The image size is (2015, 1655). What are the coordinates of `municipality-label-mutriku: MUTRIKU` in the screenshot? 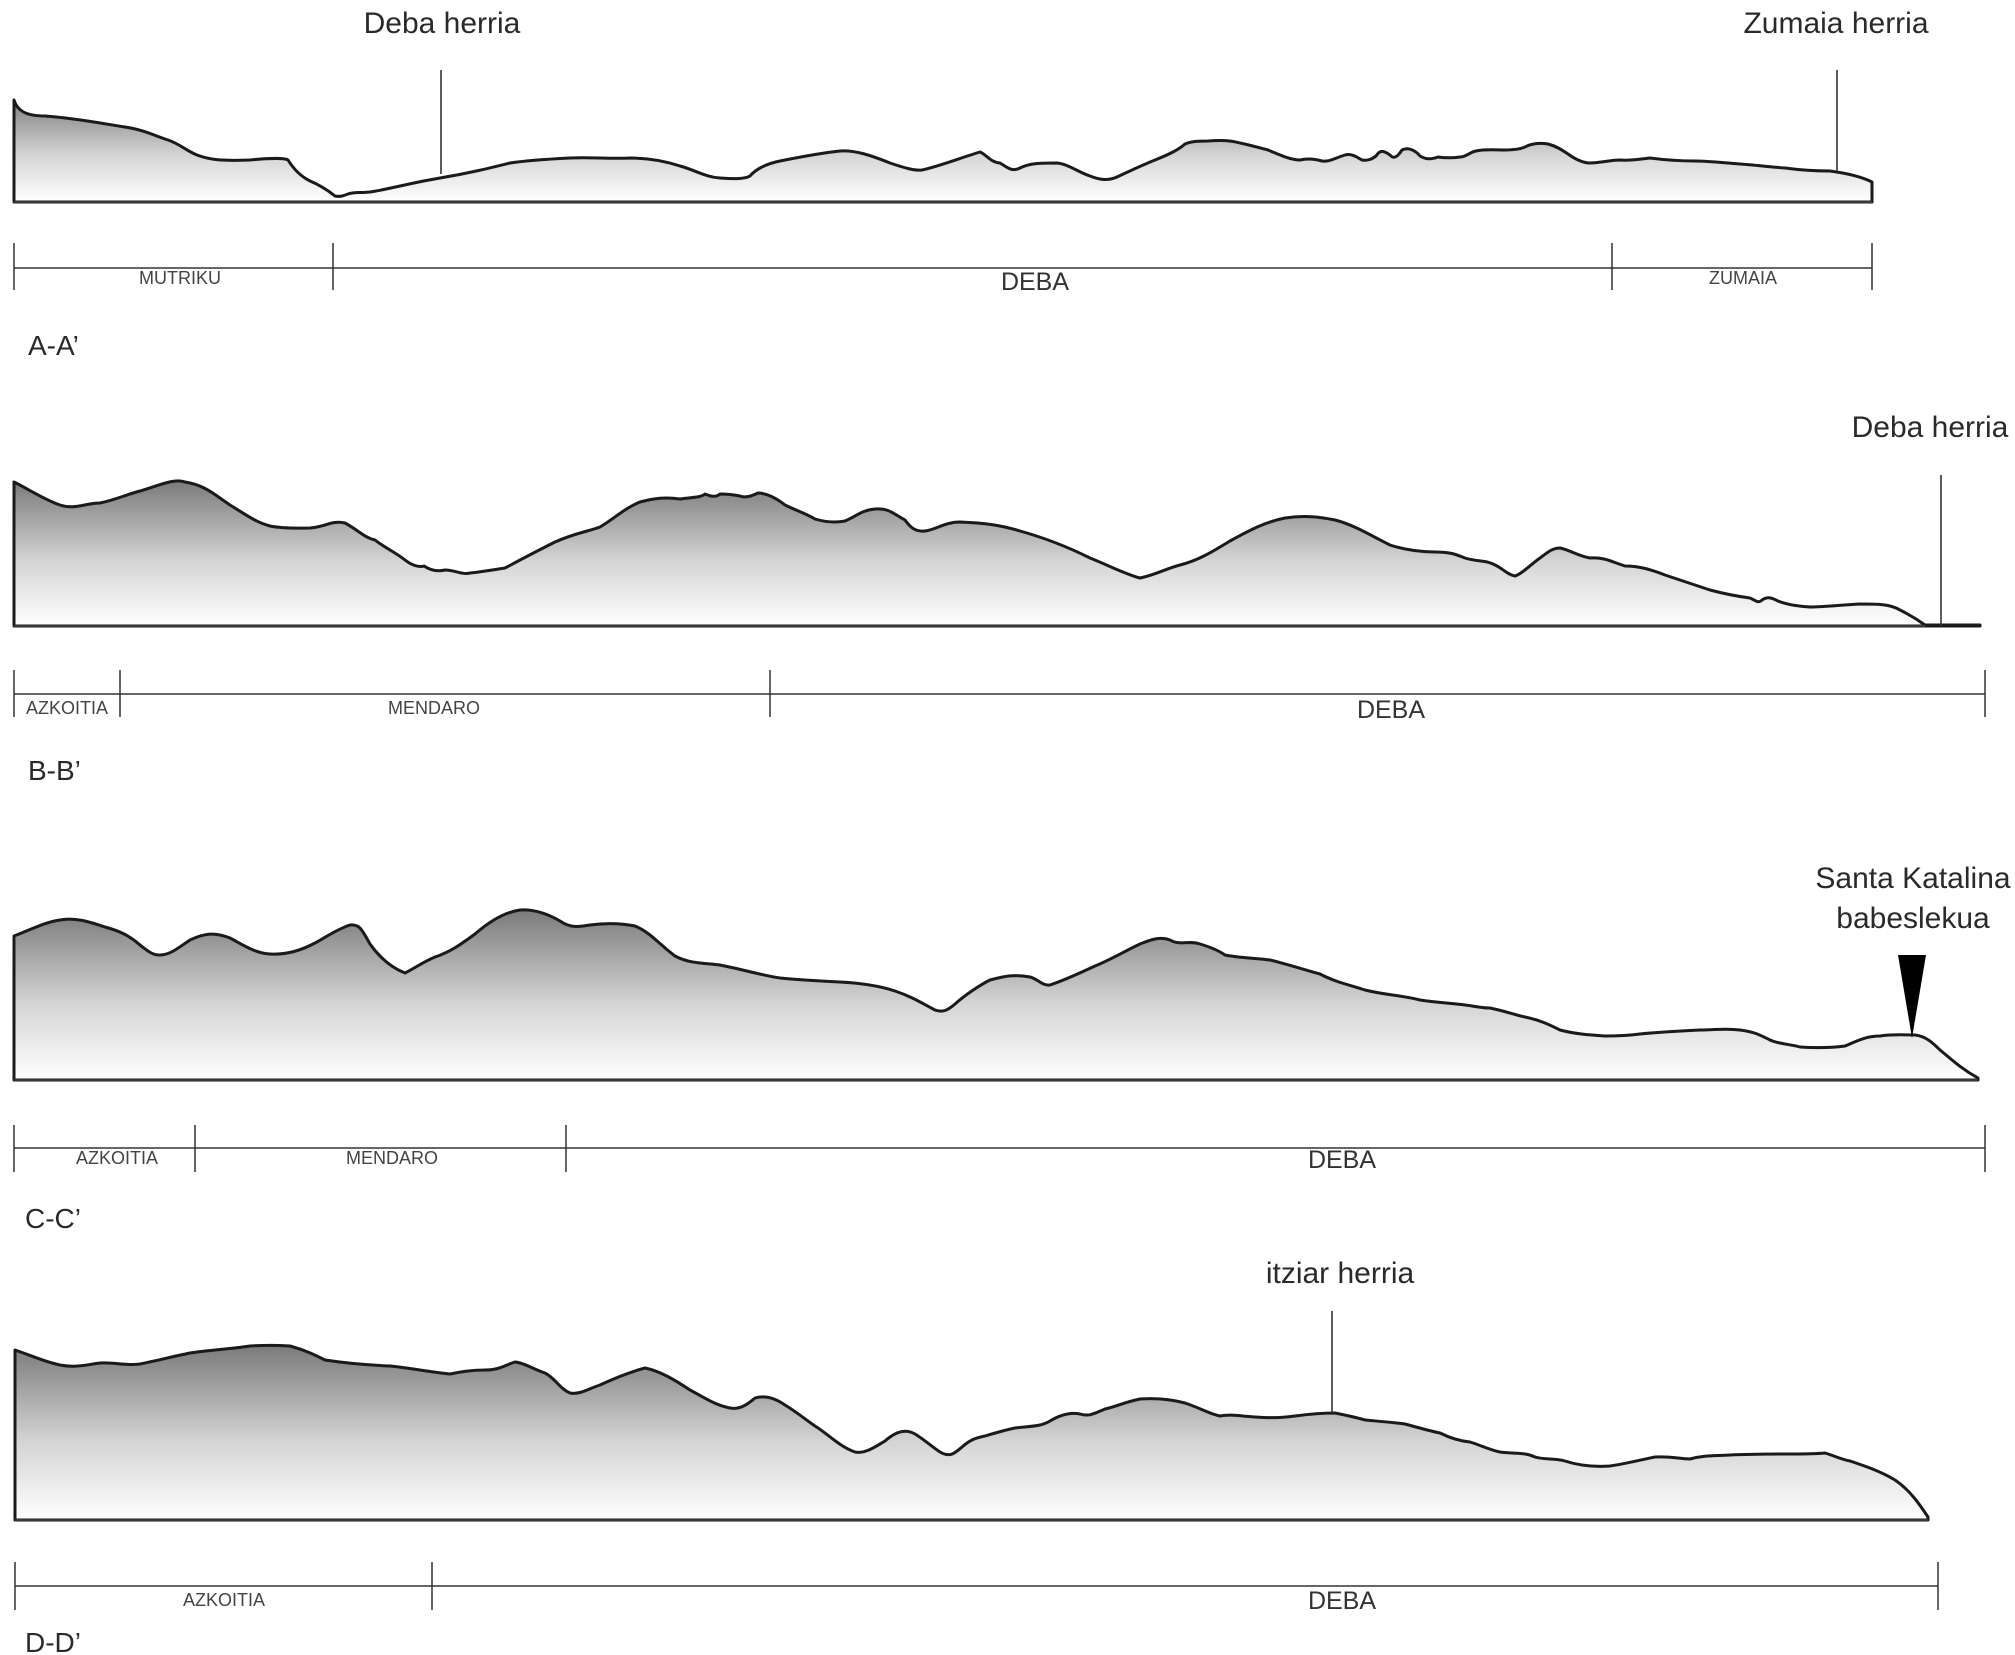 It's located at (180, 278).